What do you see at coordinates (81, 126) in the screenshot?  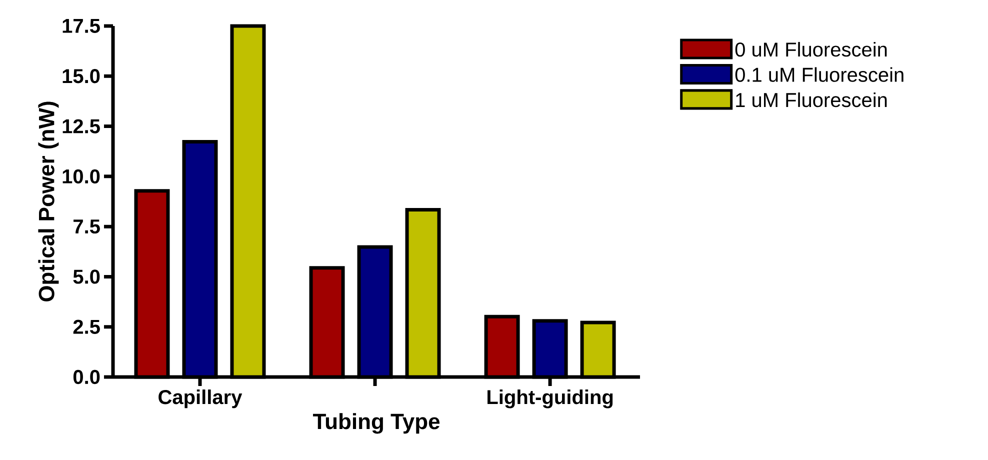 I see `y-tick-label: 12.5` at bounding box center [81, 126].